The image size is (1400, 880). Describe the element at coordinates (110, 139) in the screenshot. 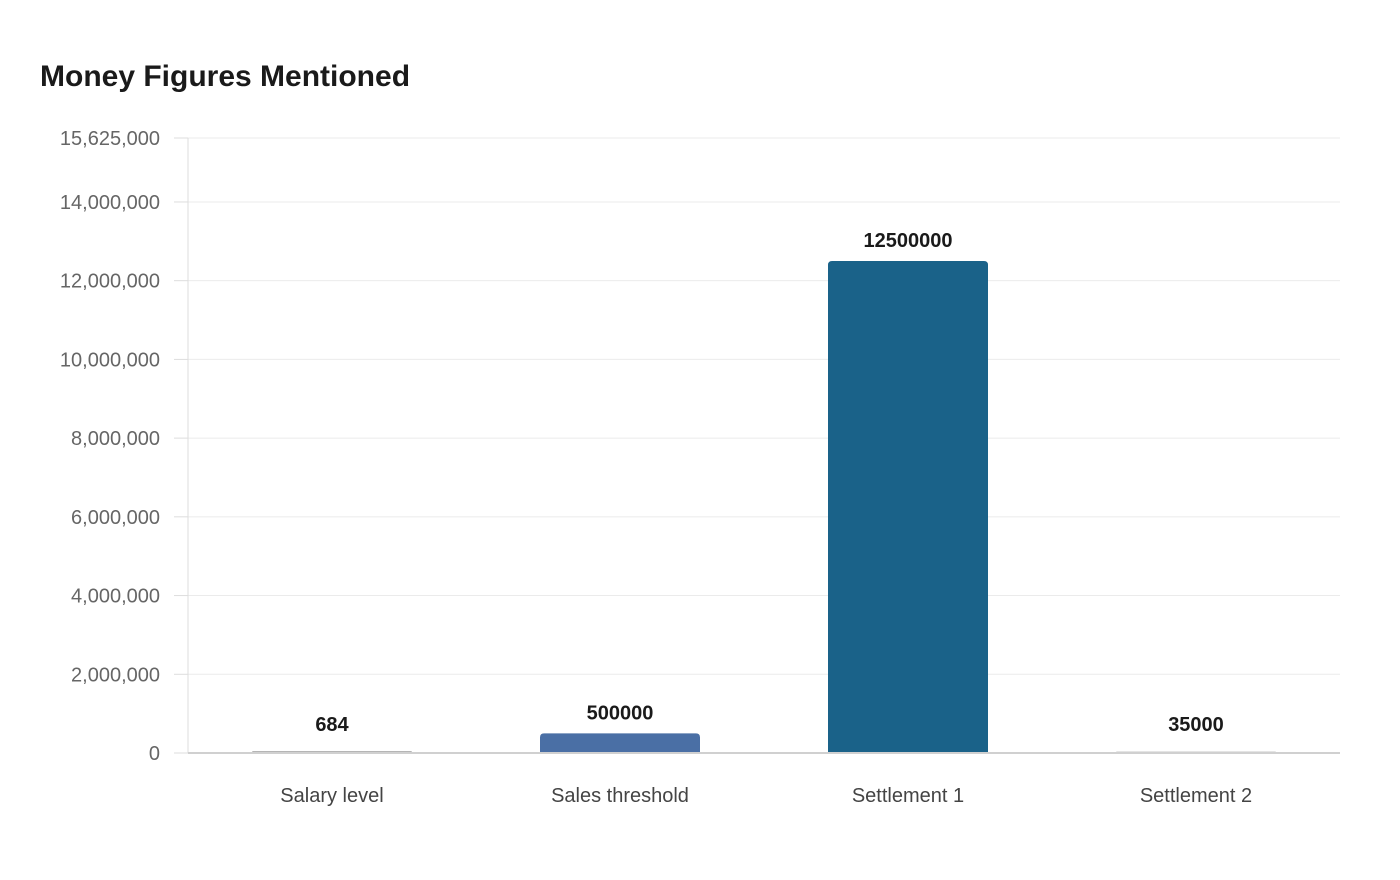

I see `y-tick-label: 15,625,000` at that location.